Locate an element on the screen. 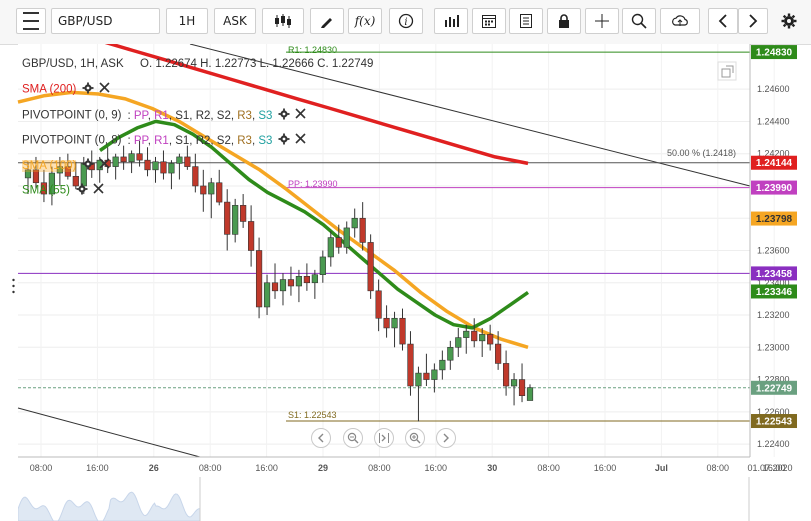 This screenshot has height=521, width=811. zoom-in-button is located at coordinates (415, 438).